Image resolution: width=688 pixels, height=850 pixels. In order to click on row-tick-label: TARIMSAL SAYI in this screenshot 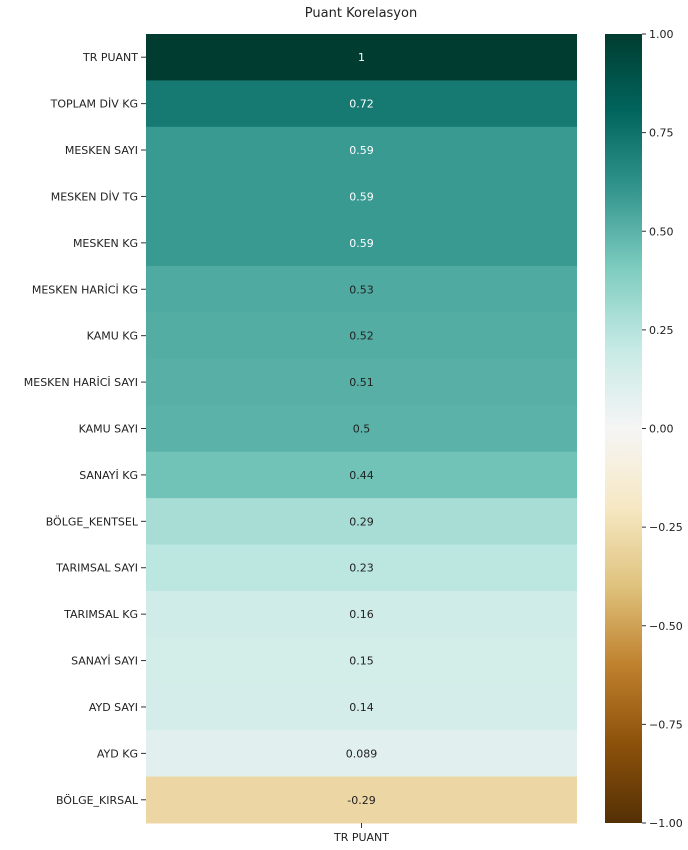, I will do `click(96, 568)`.